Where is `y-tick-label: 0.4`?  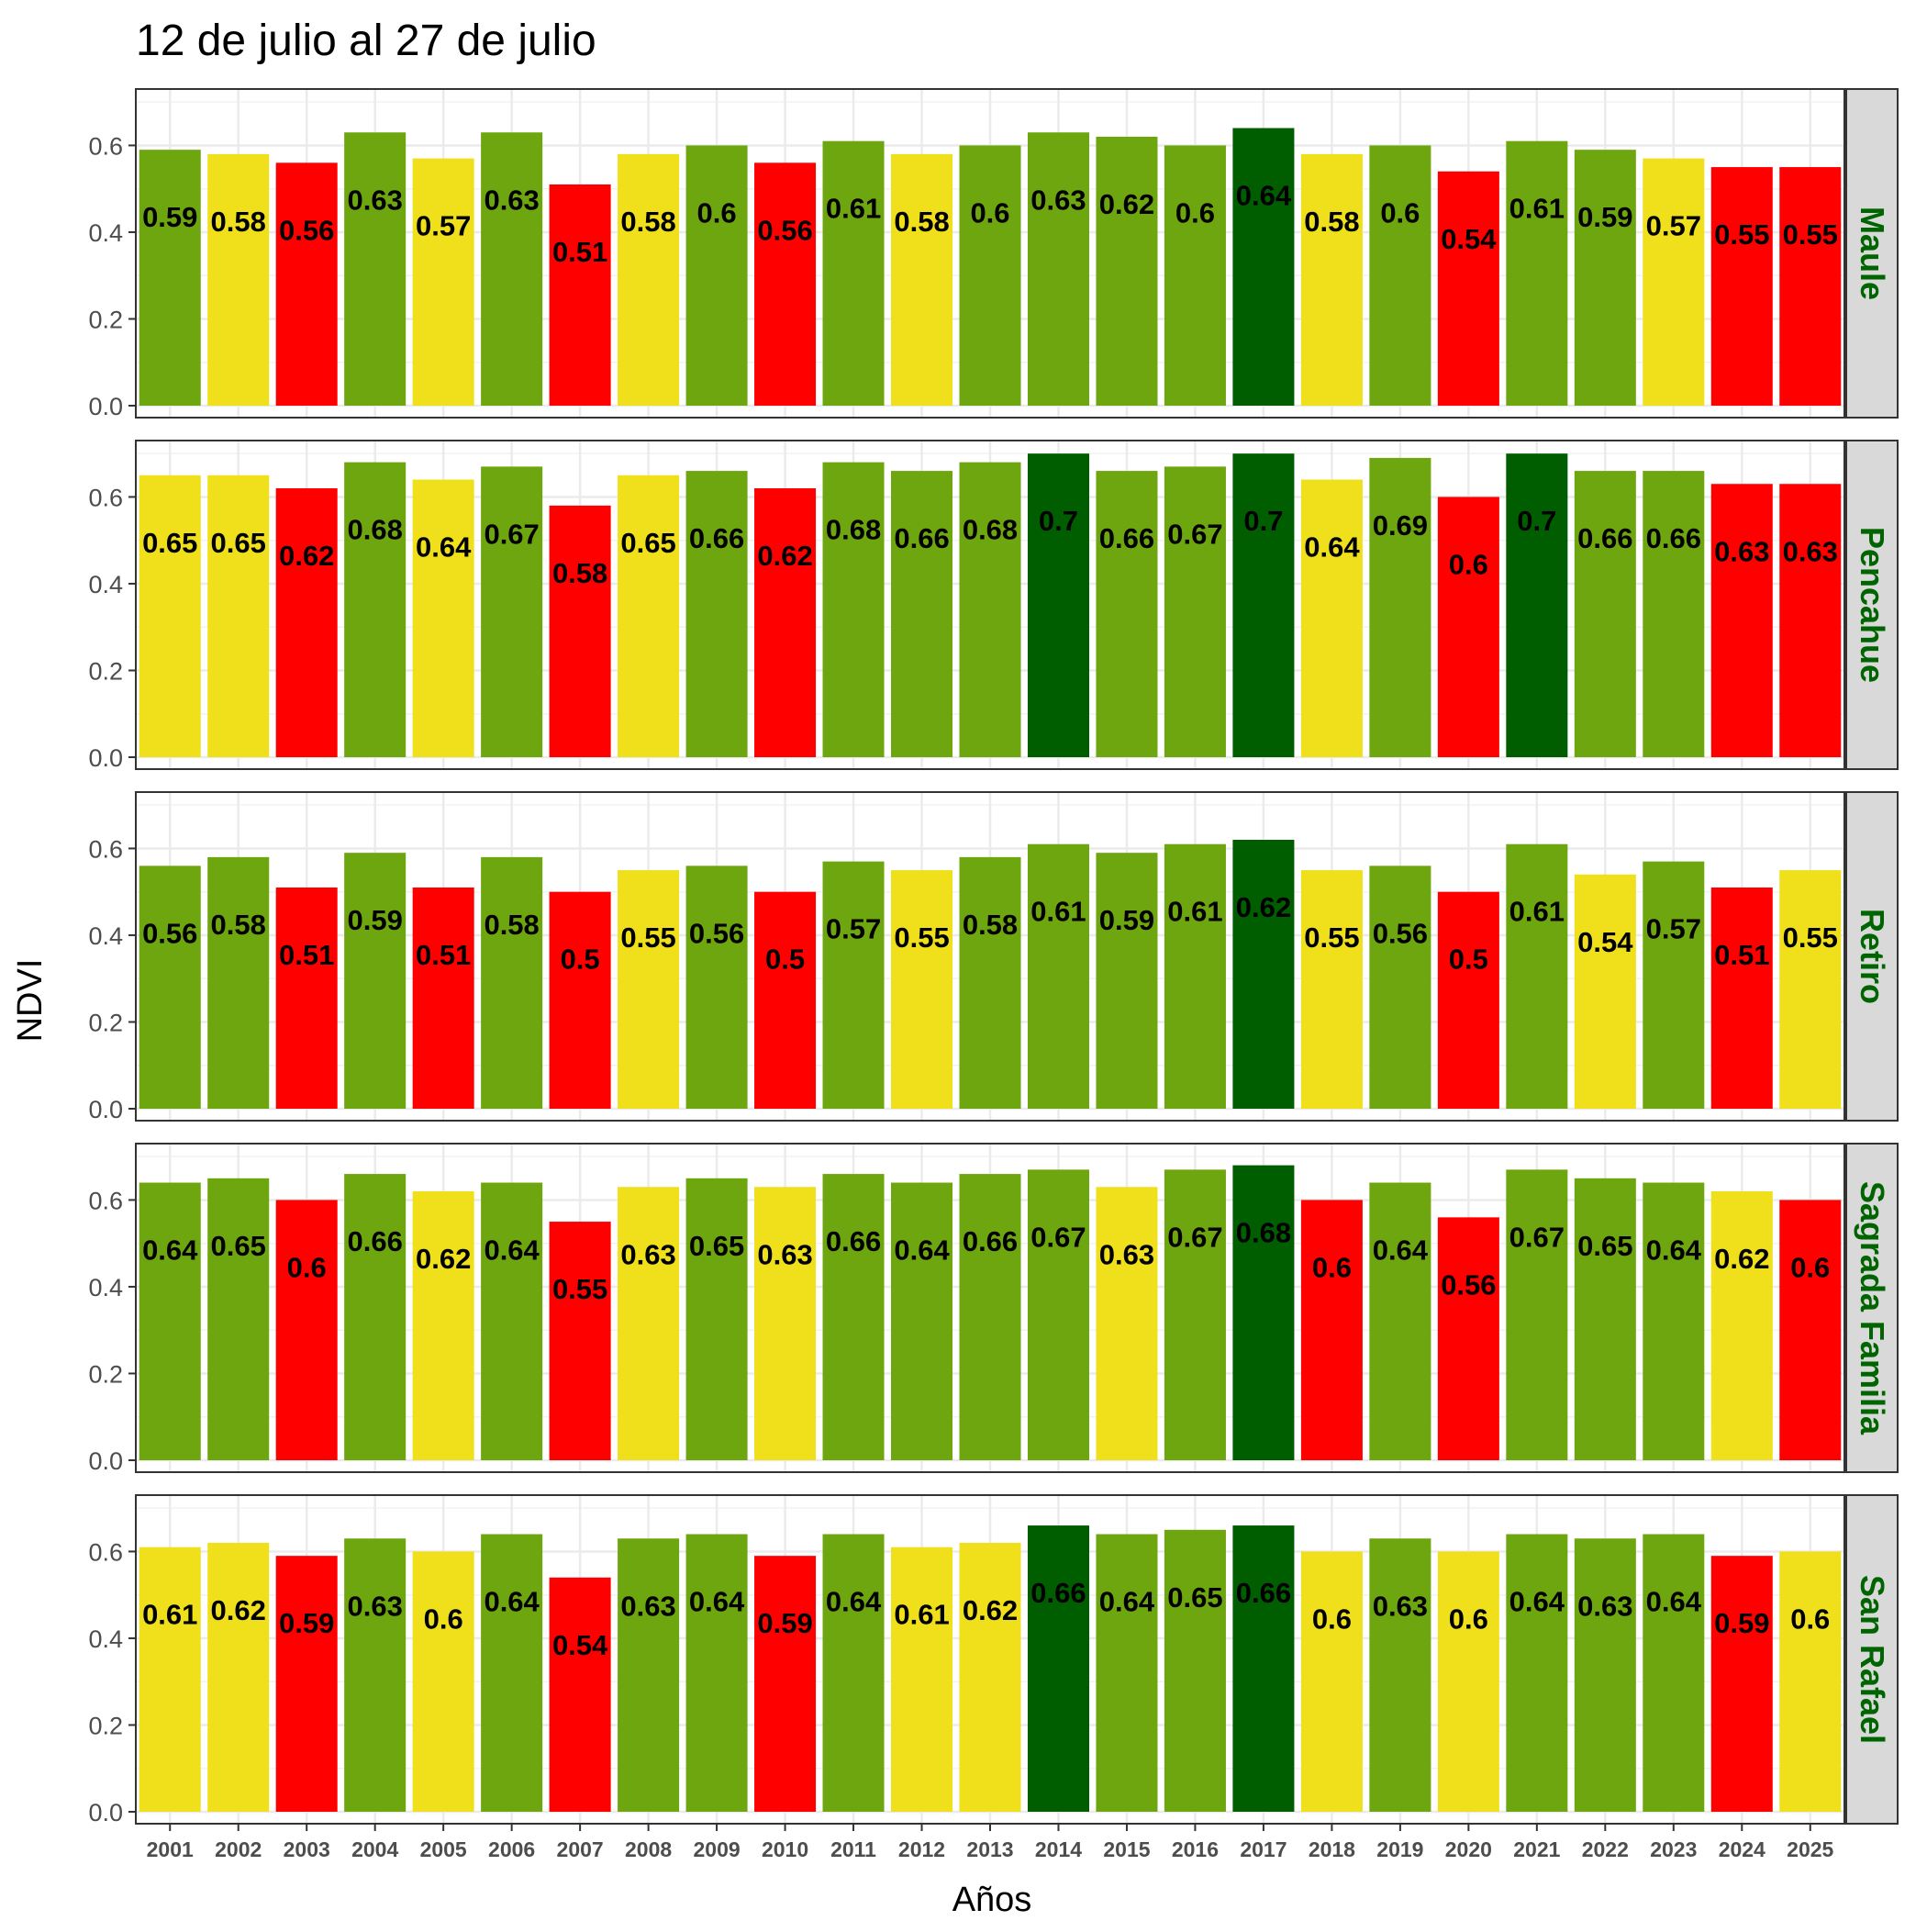
y-tick-label: 0.4 is located at coordinates (105, 233).